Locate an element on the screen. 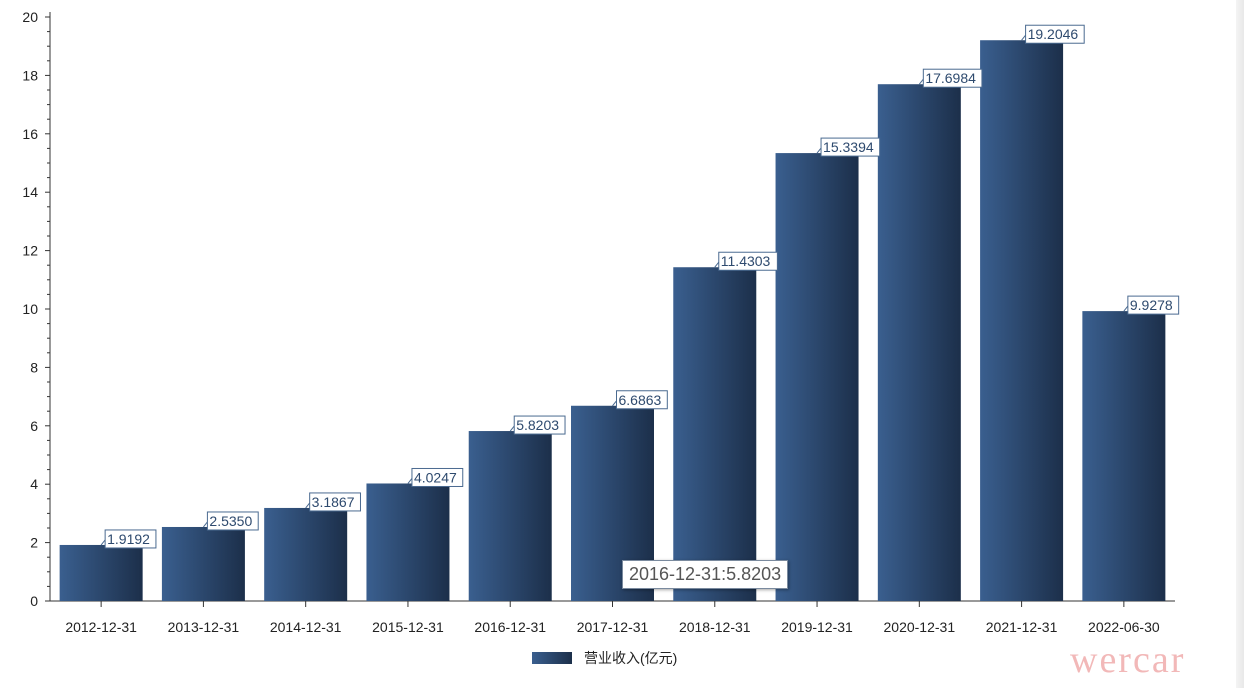  y-tick-label: 6 is located at coordinates (34, 426).